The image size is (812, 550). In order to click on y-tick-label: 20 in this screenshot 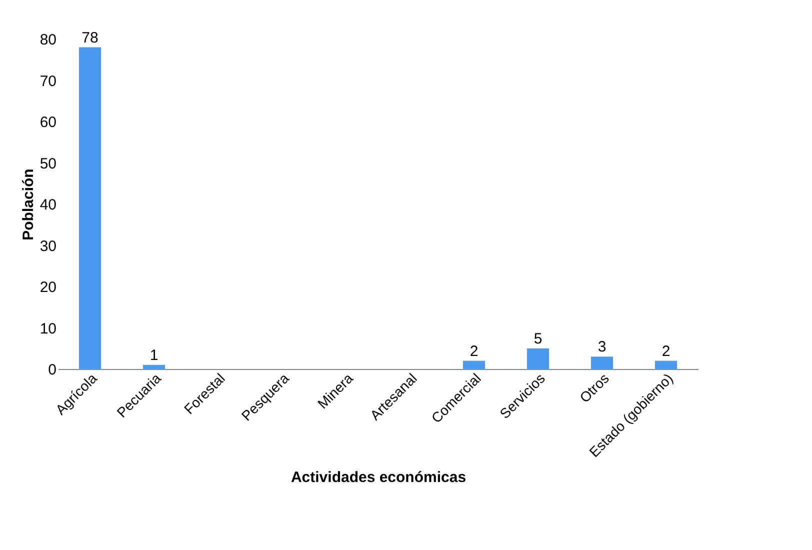, I will do `click(48, 287)`.